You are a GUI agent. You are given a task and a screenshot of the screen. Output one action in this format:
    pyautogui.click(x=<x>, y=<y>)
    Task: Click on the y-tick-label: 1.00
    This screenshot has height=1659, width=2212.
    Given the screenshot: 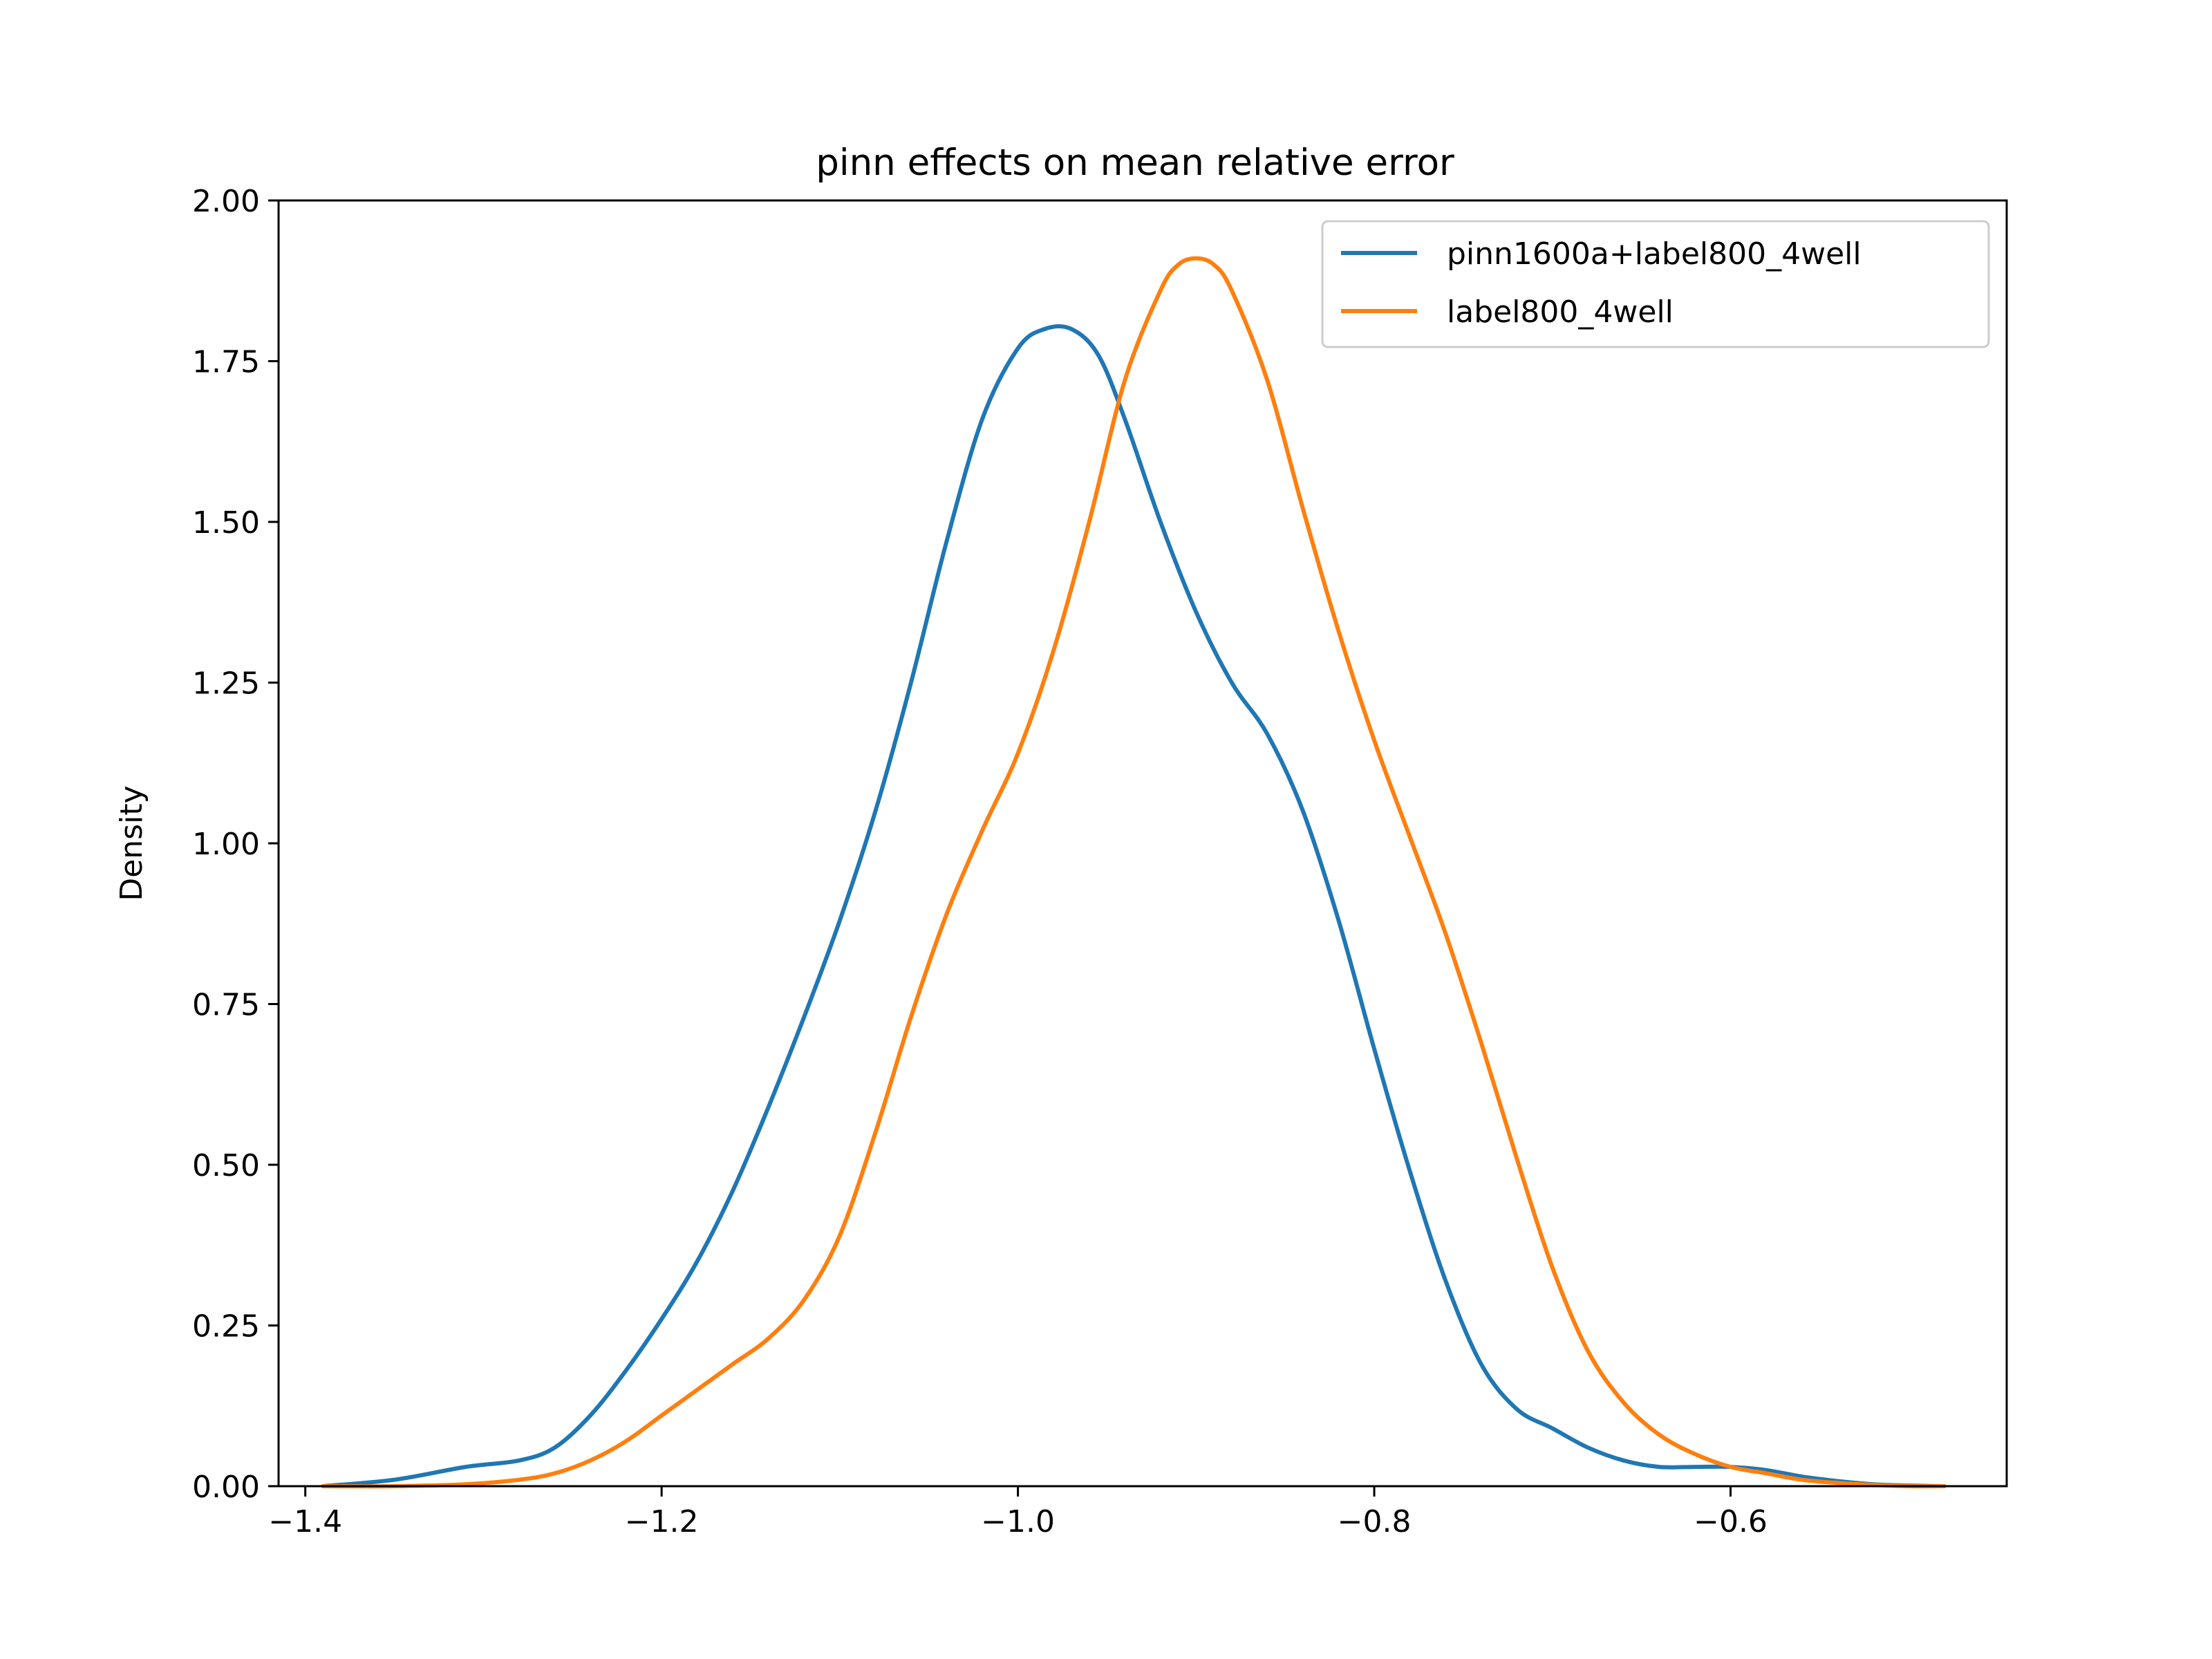 What is the action you would take?
    pyautogui.click(x=226, y=845)
    